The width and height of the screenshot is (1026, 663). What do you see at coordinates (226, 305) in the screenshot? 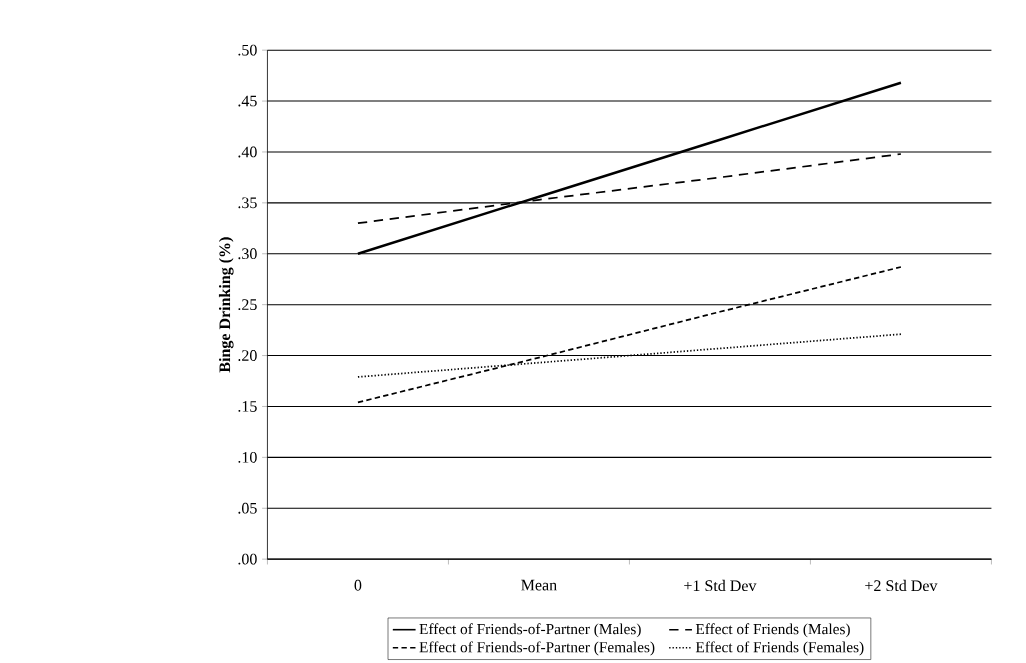
I see `y-axis-title: Binge Drinking (%)` at bounding box center [226, 305].